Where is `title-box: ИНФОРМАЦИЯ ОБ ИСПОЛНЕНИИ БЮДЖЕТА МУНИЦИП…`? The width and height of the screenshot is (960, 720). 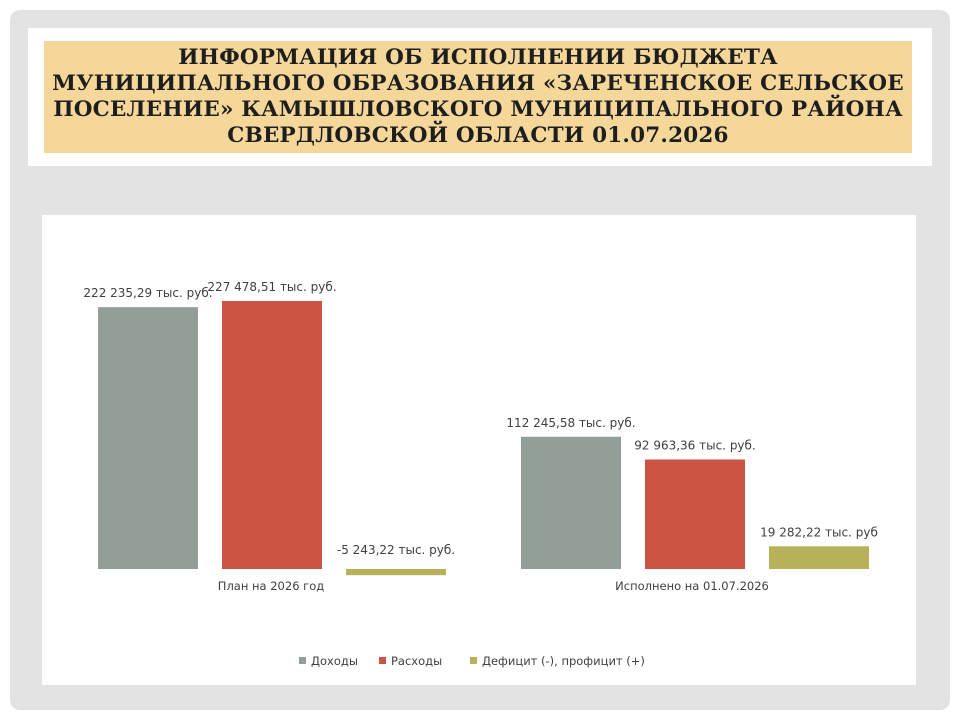
title-box: ИНФОРМАЦИЯ ОБ ИСПОЛНЕНИИ БЮДЖЕТА МУНИЦИП… is located at coordinates (478, 97).